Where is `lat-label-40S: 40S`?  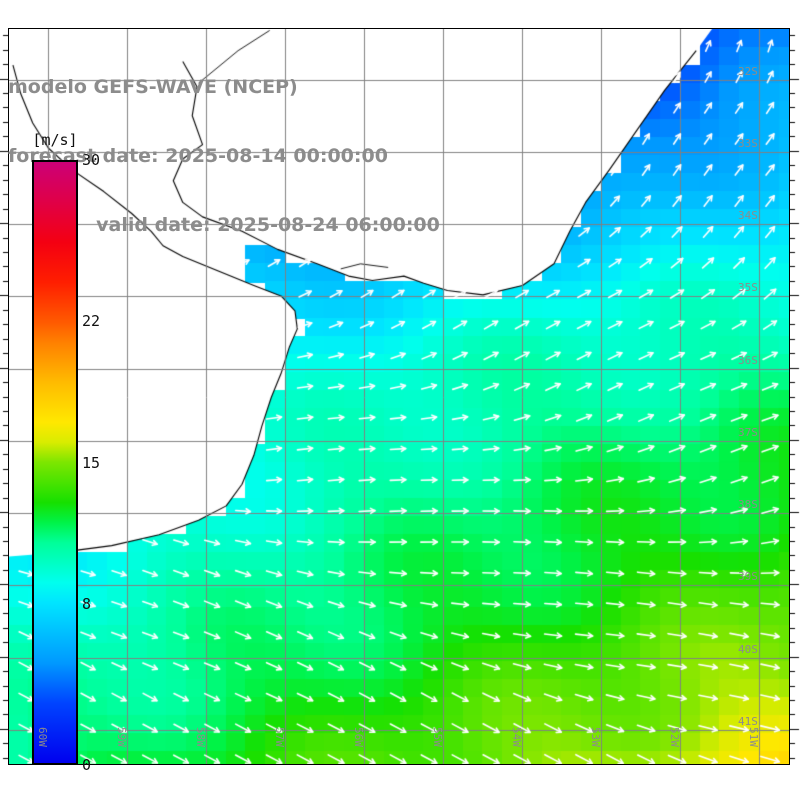 lat-label-40S: 40S is located at coordinates (748, 649).